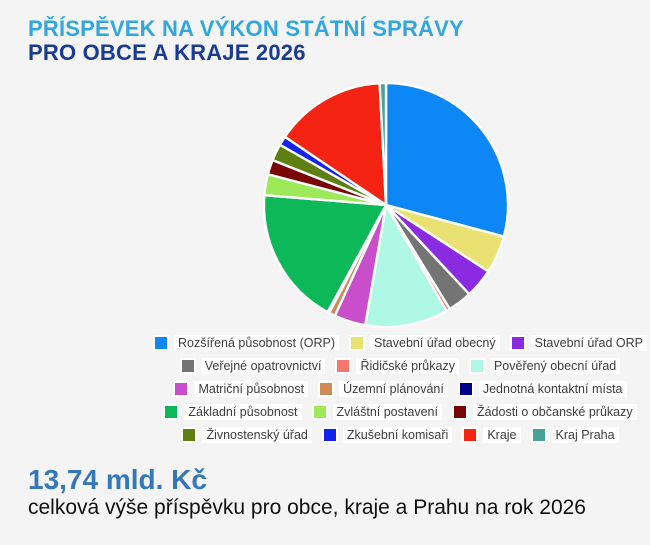  I want to click on legend-item-5: Řidičské průkazy, so click(397, 365).